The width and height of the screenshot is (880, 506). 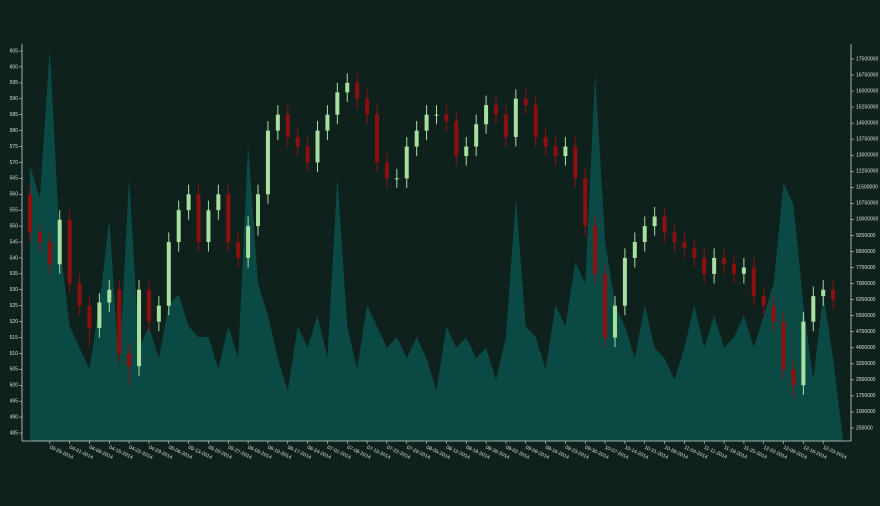 I want to click on y2-tick-label: 11500000, so click(x=867, y=188).